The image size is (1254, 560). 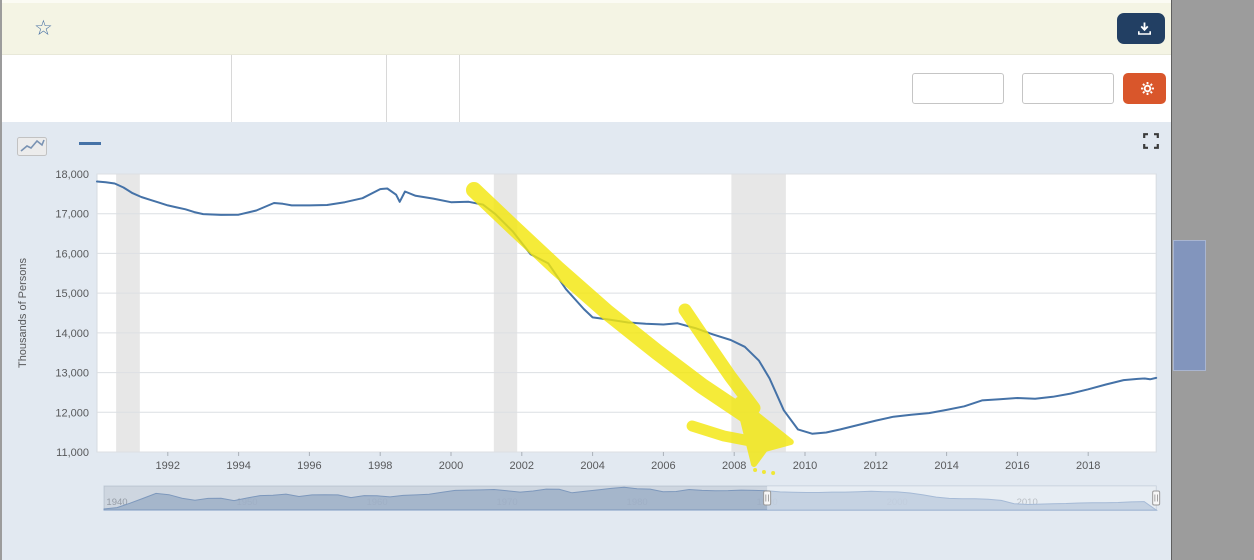 What do you see at coordinates (958, 88) in the screenshot?
I see `start-date-input` at bounding box center [958, 88].